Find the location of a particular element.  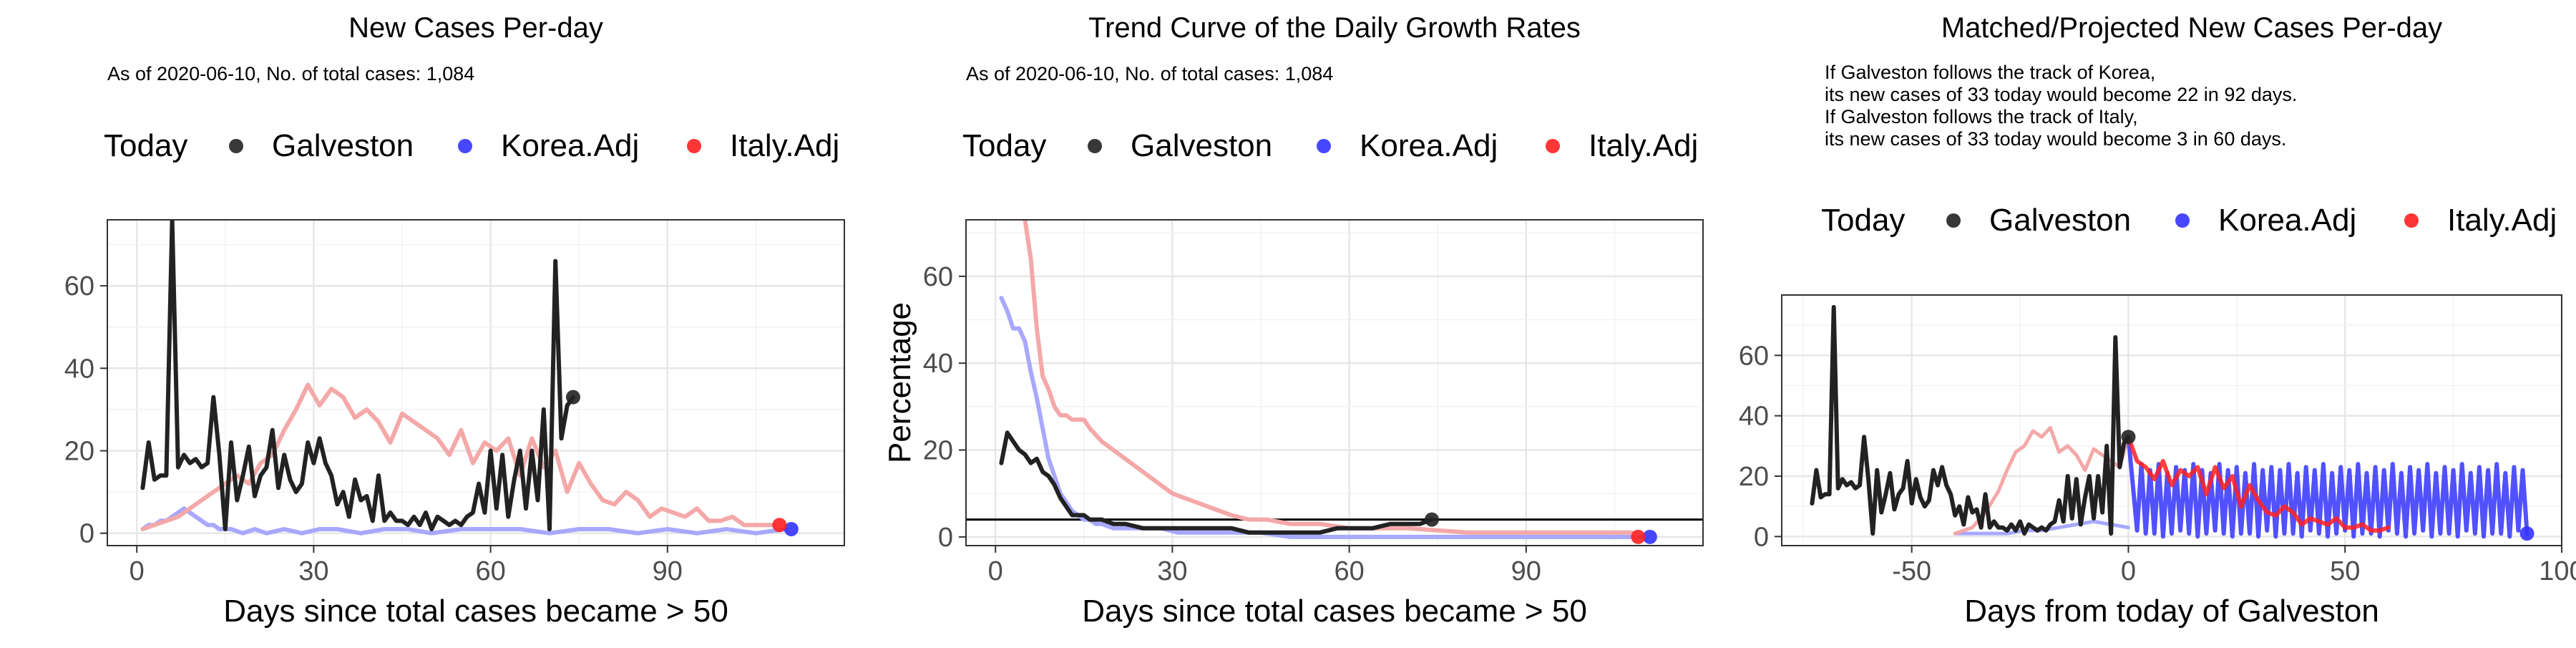

chart-title: Matched/Projected New Cases Per-day is located at coordinates (2191, 28).